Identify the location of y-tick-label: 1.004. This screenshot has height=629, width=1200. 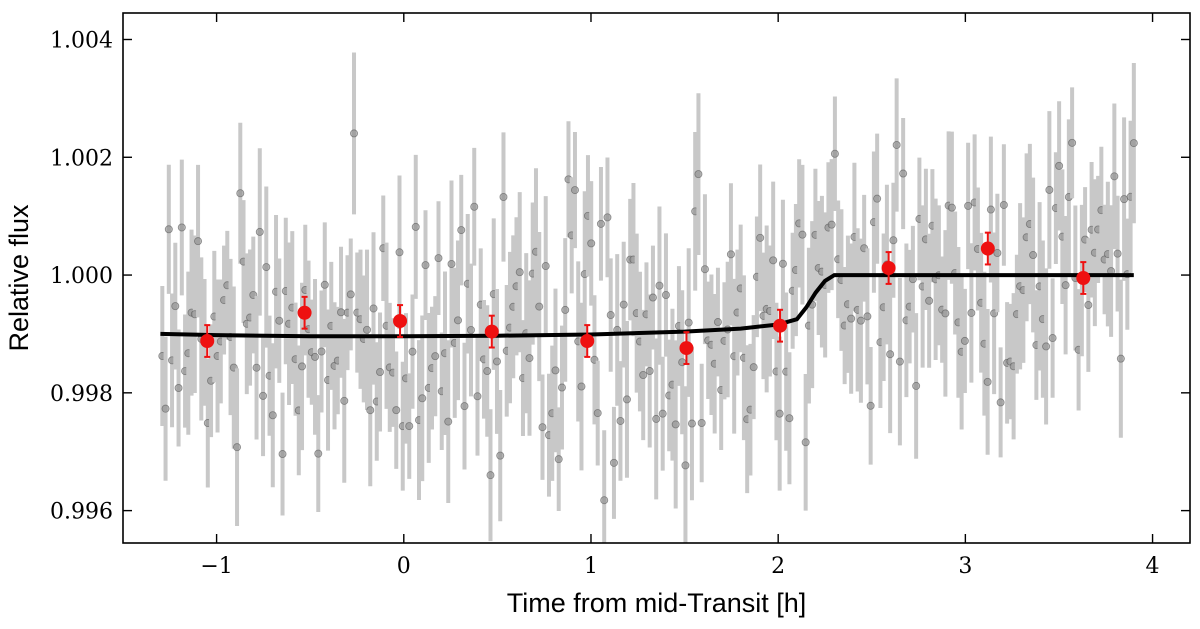
(81, 41).